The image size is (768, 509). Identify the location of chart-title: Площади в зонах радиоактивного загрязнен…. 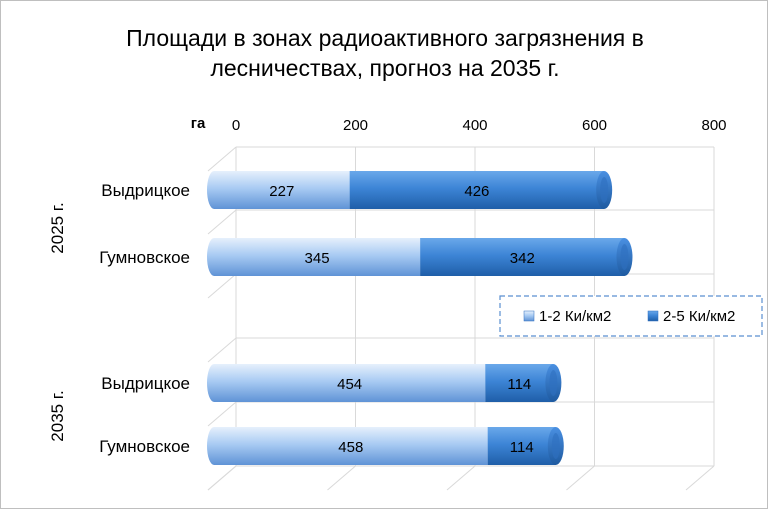
(385, 53).